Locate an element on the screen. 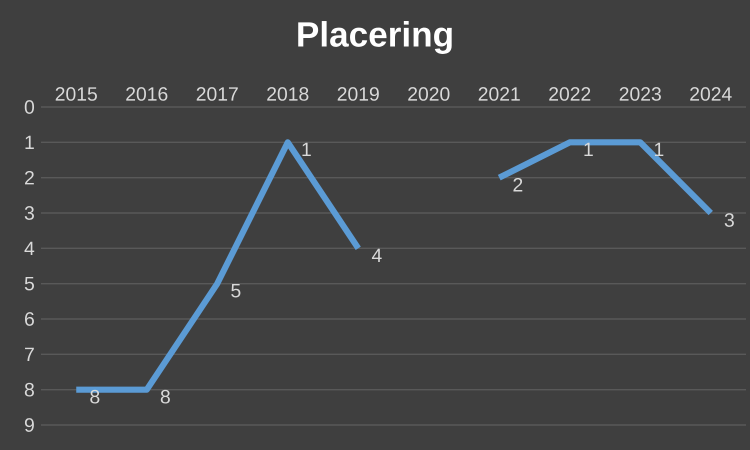  x-tick-label: 2019 is located at coordinates (358, 94).